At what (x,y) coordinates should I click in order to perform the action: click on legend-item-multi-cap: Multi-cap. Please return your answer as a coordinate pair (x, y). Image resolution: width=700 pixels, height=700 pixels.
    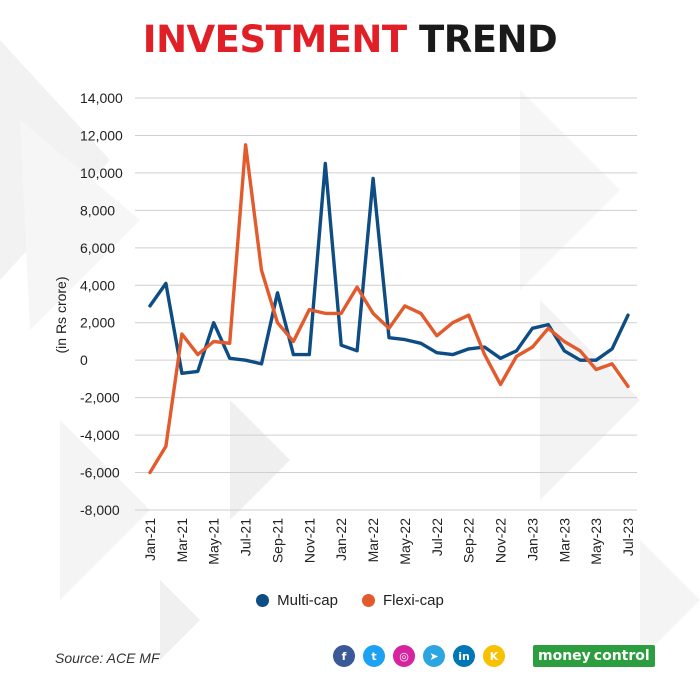
    Looking at the image, I should click on (297, 600).